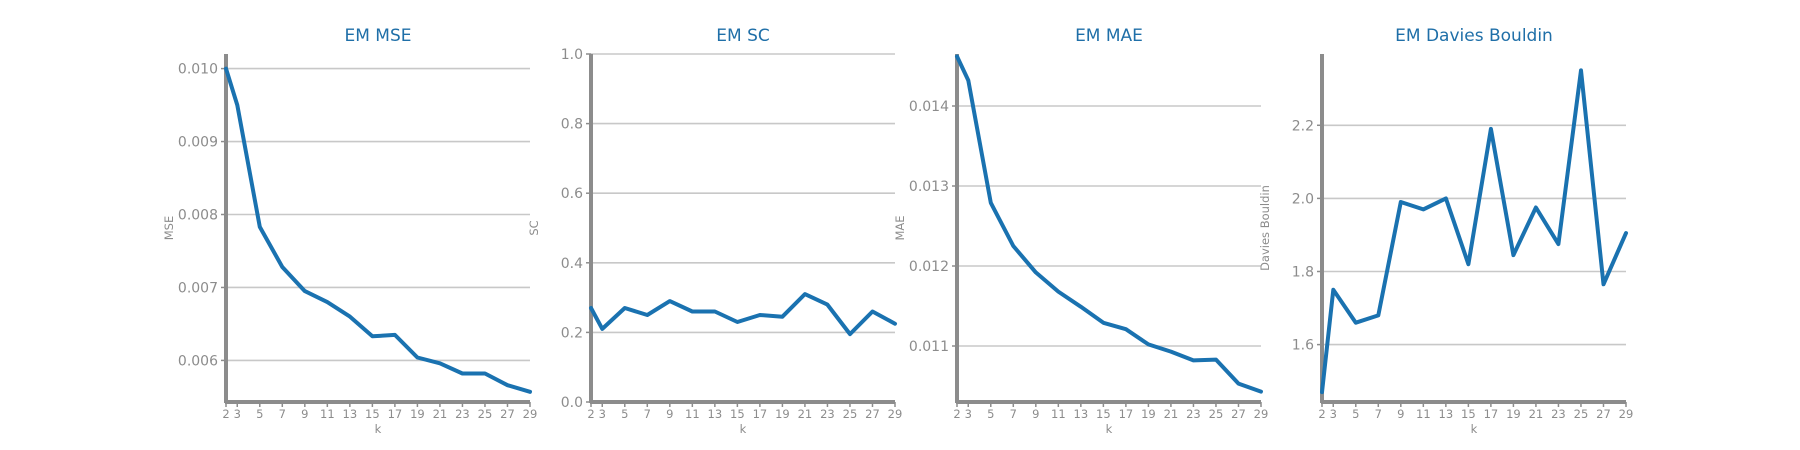 Image resolution: width=1800 pixels, height=450 pixels. I want to click on y-tick-label: 0.007, so click(198, 288).